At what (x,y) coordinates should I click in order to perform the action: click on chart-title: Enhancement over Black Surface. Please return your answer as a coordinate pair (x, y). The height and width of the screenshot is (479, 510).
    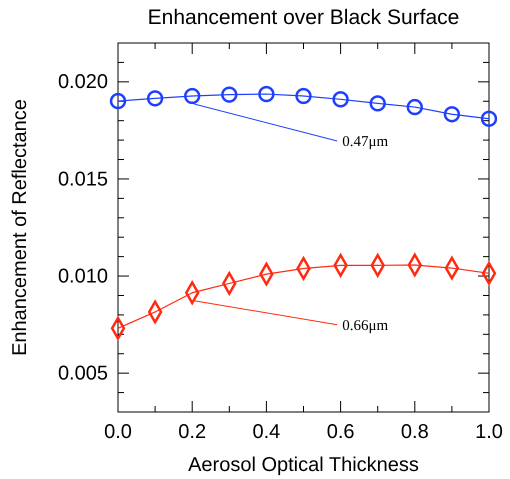
    Looking at the image, I should click on (304, 17).